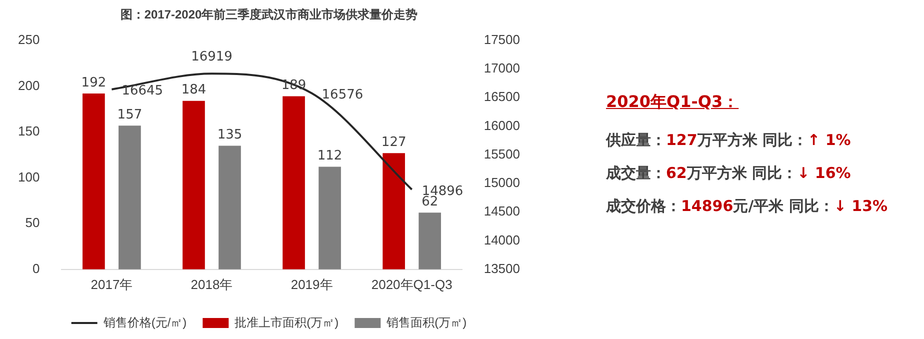 This screenshot has height=339, width=924. Describe the element at coordinates (502, 68) in the screenshot. I see `y2-tick-label: 17000` at that location.